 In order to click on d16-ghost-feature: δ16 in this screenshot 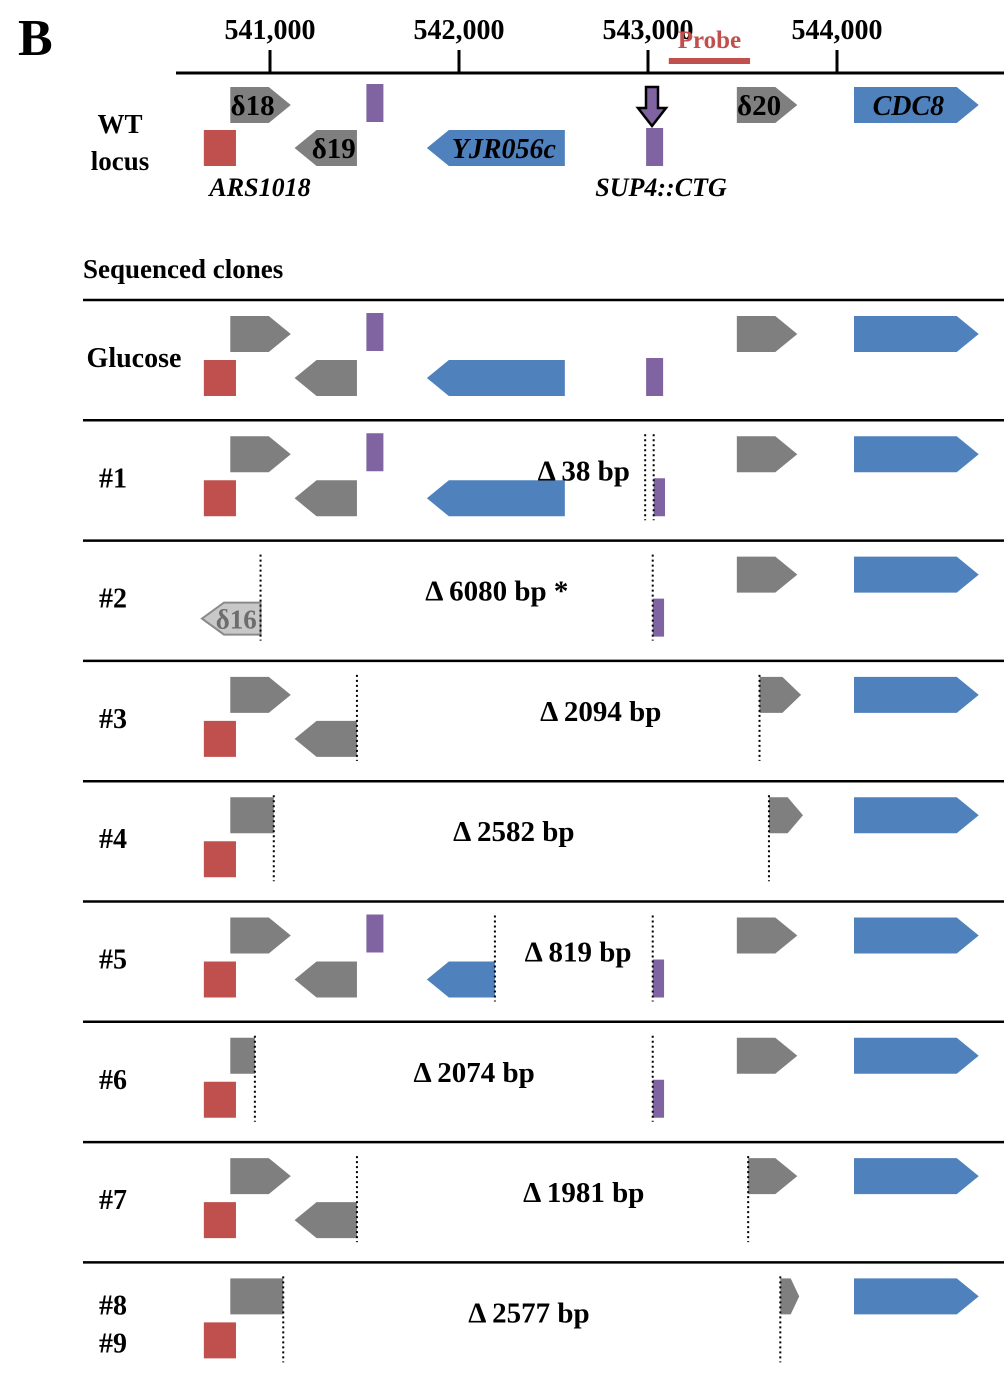, I will do `click(231, 618)`.